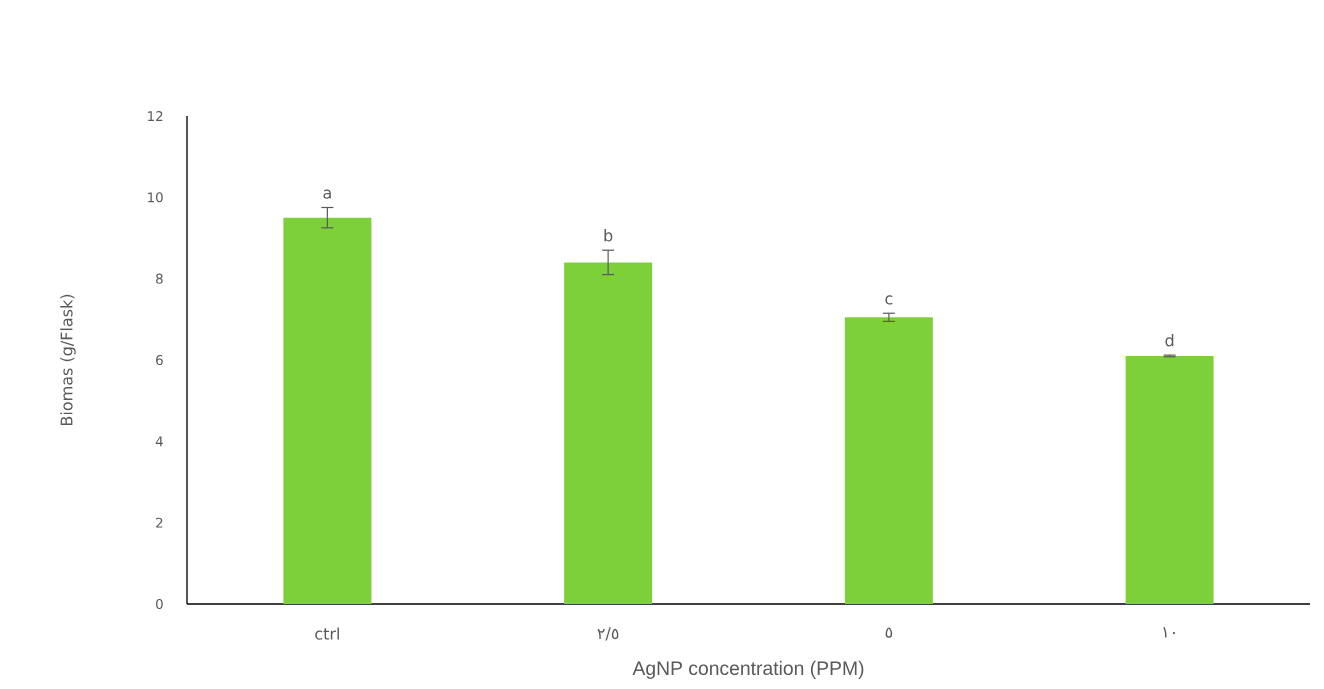 The image size is (1324, 689). I want to click on y-tick-label: 2, so click(159, 522).